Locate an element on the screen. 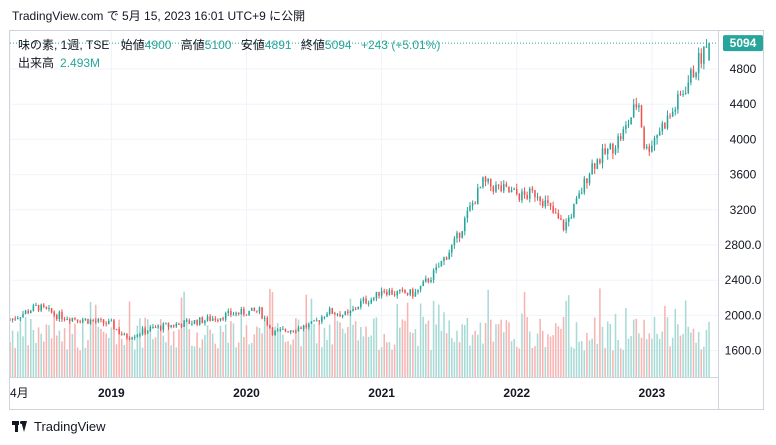  footer-brand: TradingView is located at coordinates (59, 426).